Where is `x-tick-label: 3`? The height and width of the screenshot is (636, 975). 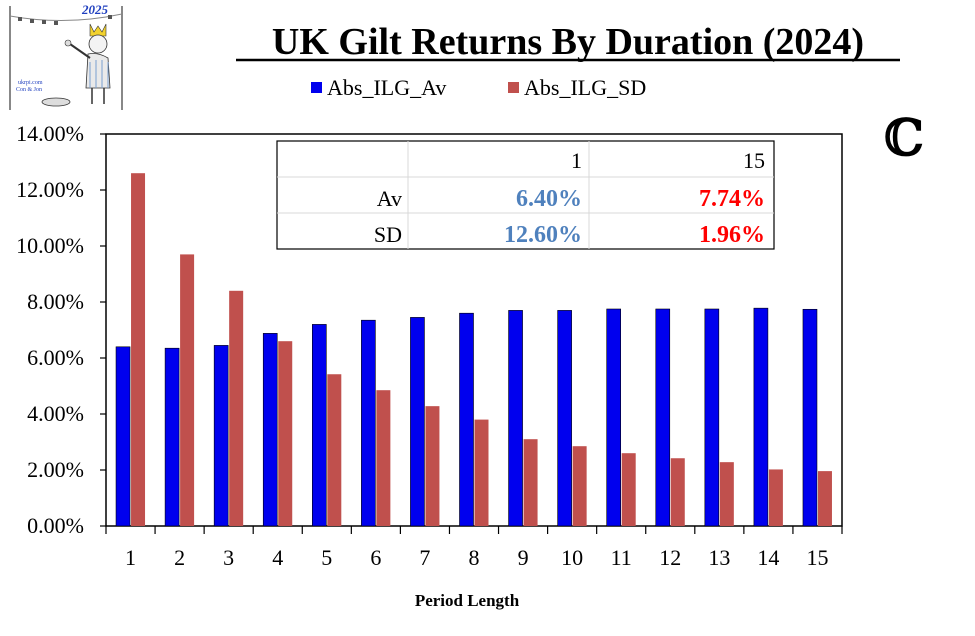 x-tick-label: 3 is located at coordinates (228, 557).